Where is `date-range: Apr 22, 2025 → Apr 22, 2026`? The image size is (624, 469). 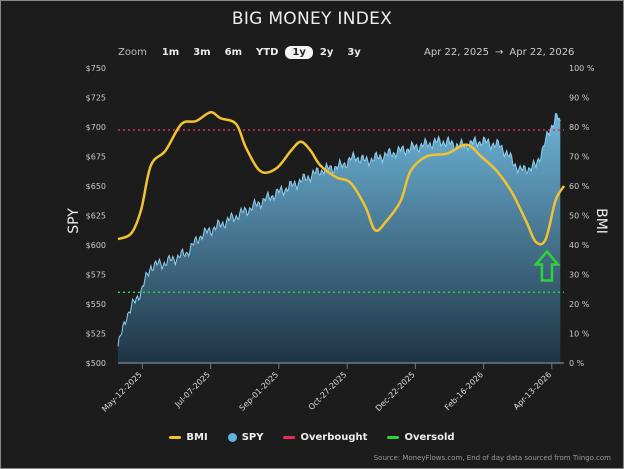 date-range: Apr 22, 2025 → Apr 22, 2026 is located at coordinates (499, 52).